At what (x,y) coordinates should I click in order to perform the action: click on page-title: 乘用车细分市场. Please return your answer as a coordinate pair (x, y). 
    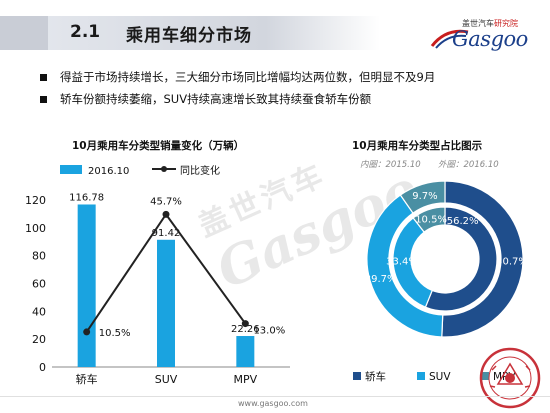
    Looking at the image, I should click on (189, 36).